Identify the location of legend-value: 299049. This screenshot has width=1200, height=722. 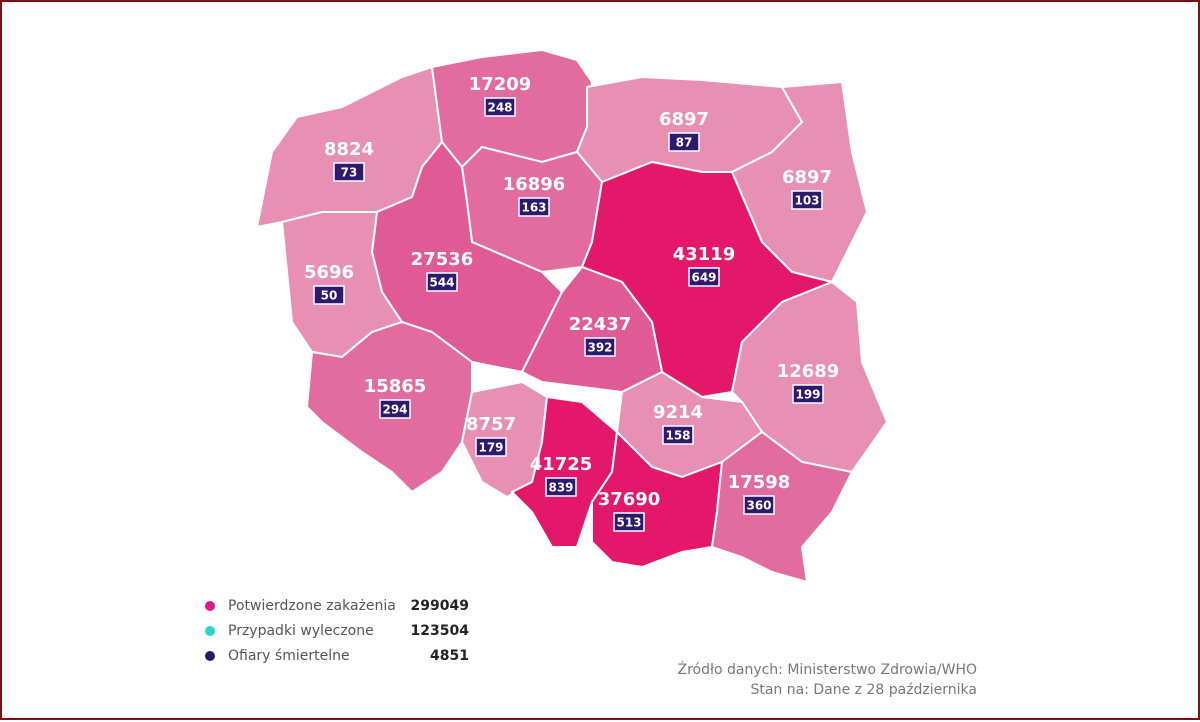
(440, 606).